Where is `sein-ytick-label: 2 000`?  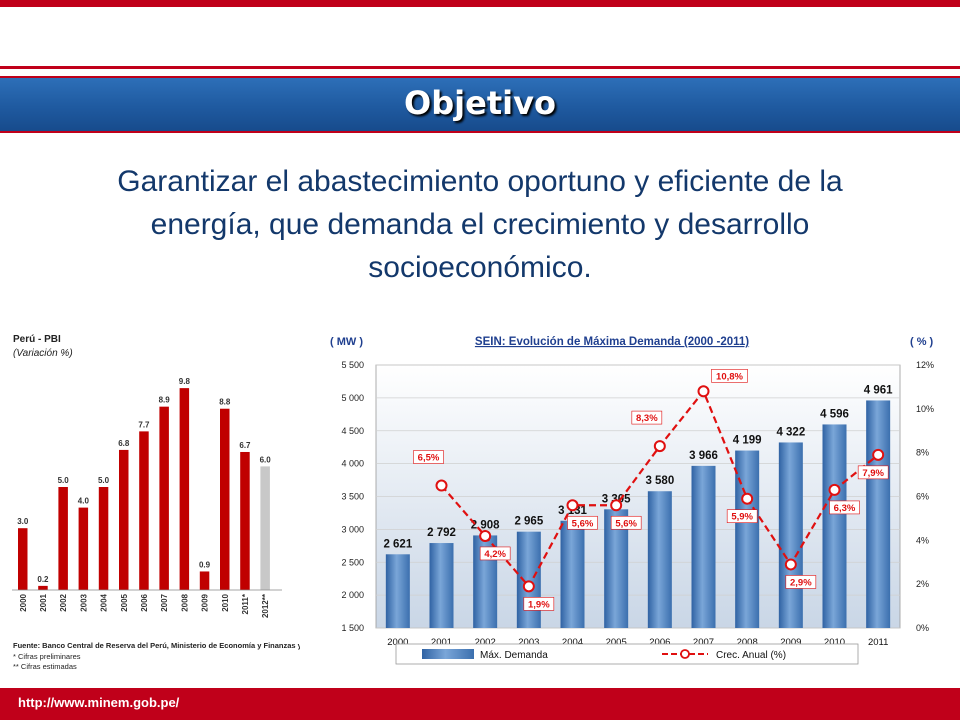
sein-ytick-label: 2 000 is located at coordinates (352, 595).